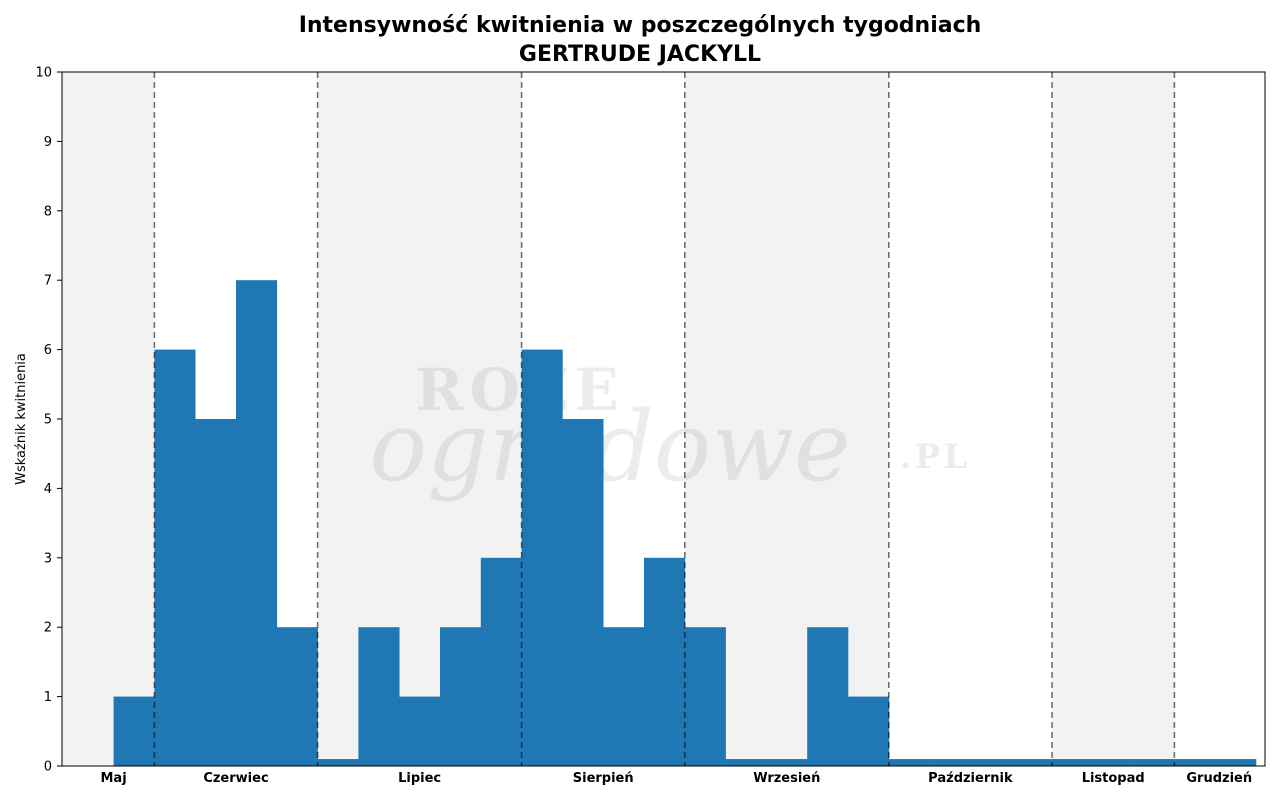 The height and width of the screenshot is (800, 1280). Describe the element at coordinates (48, 350) in the screenshot. I see `y-tick-label: 6` at that location.